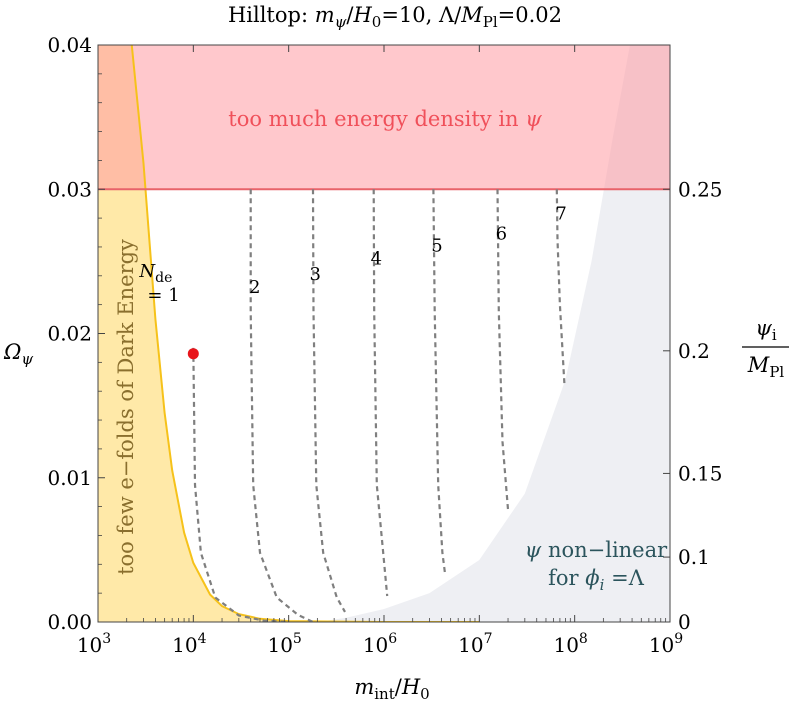  I want to click on contour-label-2: 2, so click(254, 287).